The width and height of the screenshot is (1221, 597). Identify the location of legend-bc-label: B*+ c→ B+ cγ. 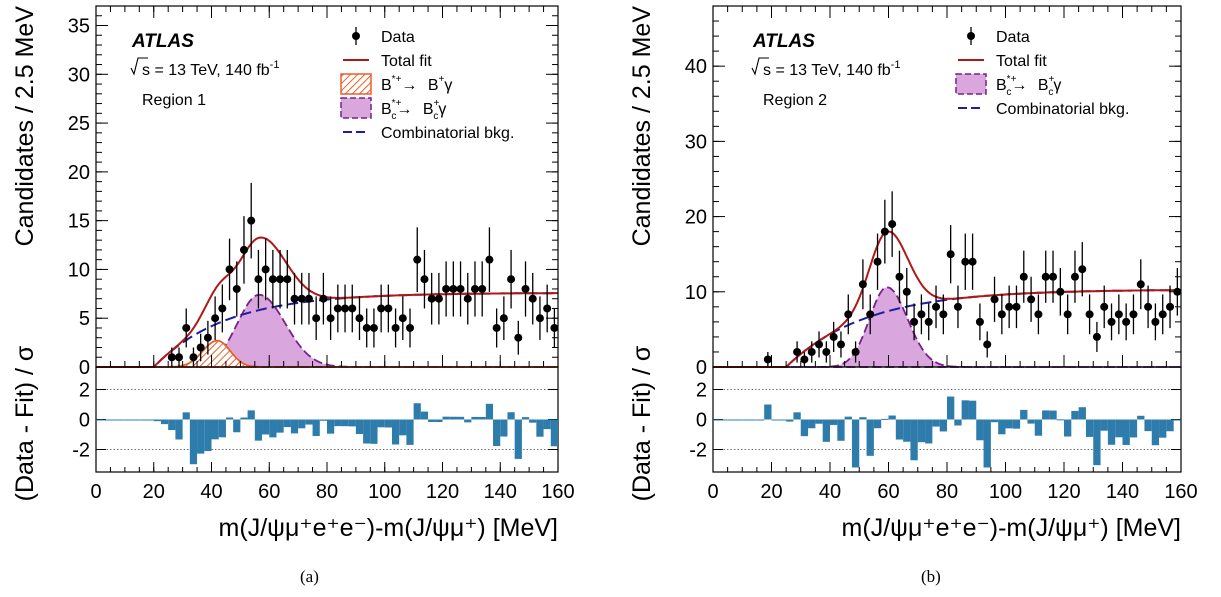
(413, 110).